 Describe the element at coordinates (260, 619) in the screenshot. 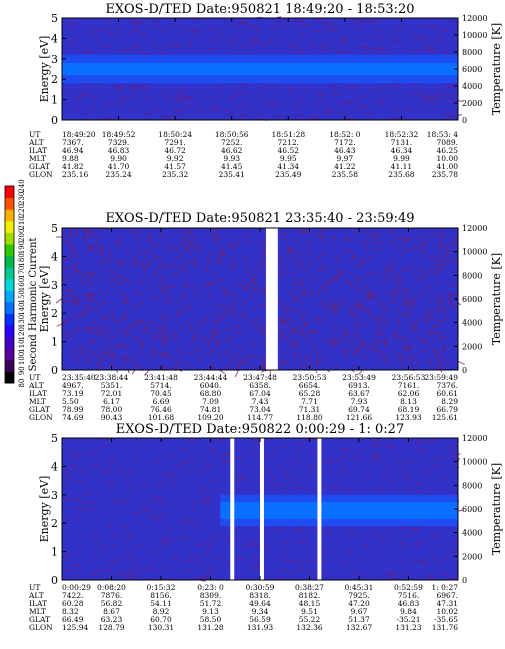

I see `orbit-value: 56.59` at that location.